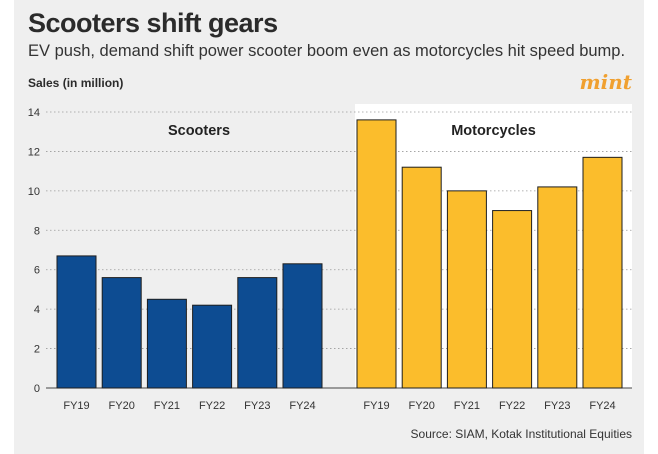 The image size is (658, 454). I want to click on y-tick-label: 8, so click(37, 231).